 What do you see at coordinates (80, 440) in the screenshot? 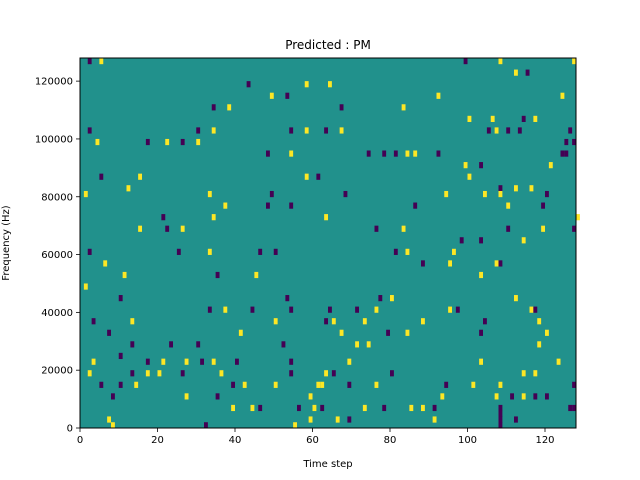
I see `x-tick-label: 0` at bounding box center [80, 440].